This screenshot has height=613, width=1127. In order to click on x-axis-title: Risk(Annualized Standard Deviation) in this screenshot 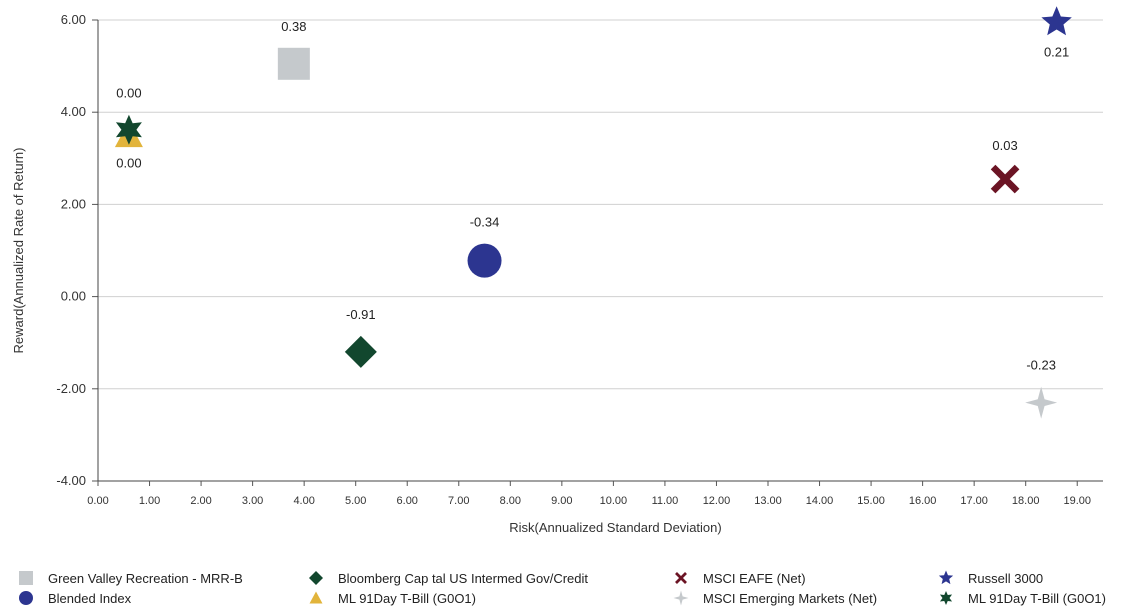, I will do `click(615, 527)`.